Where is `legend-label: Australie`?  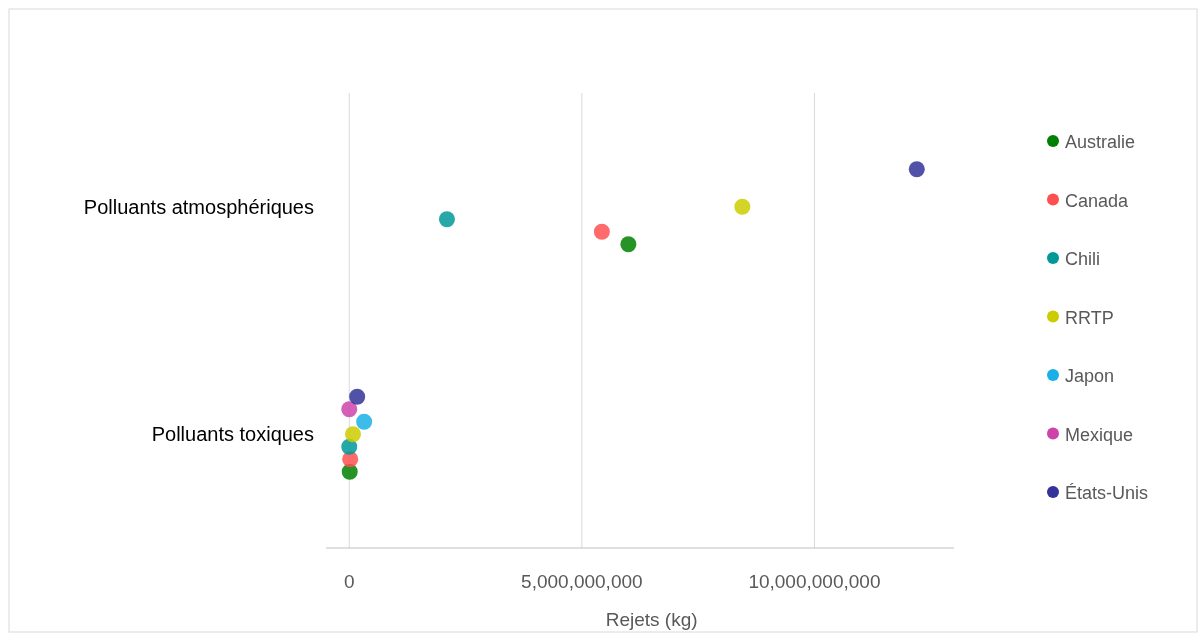 legend-label: Australie is located at coordinates (1100, 142).